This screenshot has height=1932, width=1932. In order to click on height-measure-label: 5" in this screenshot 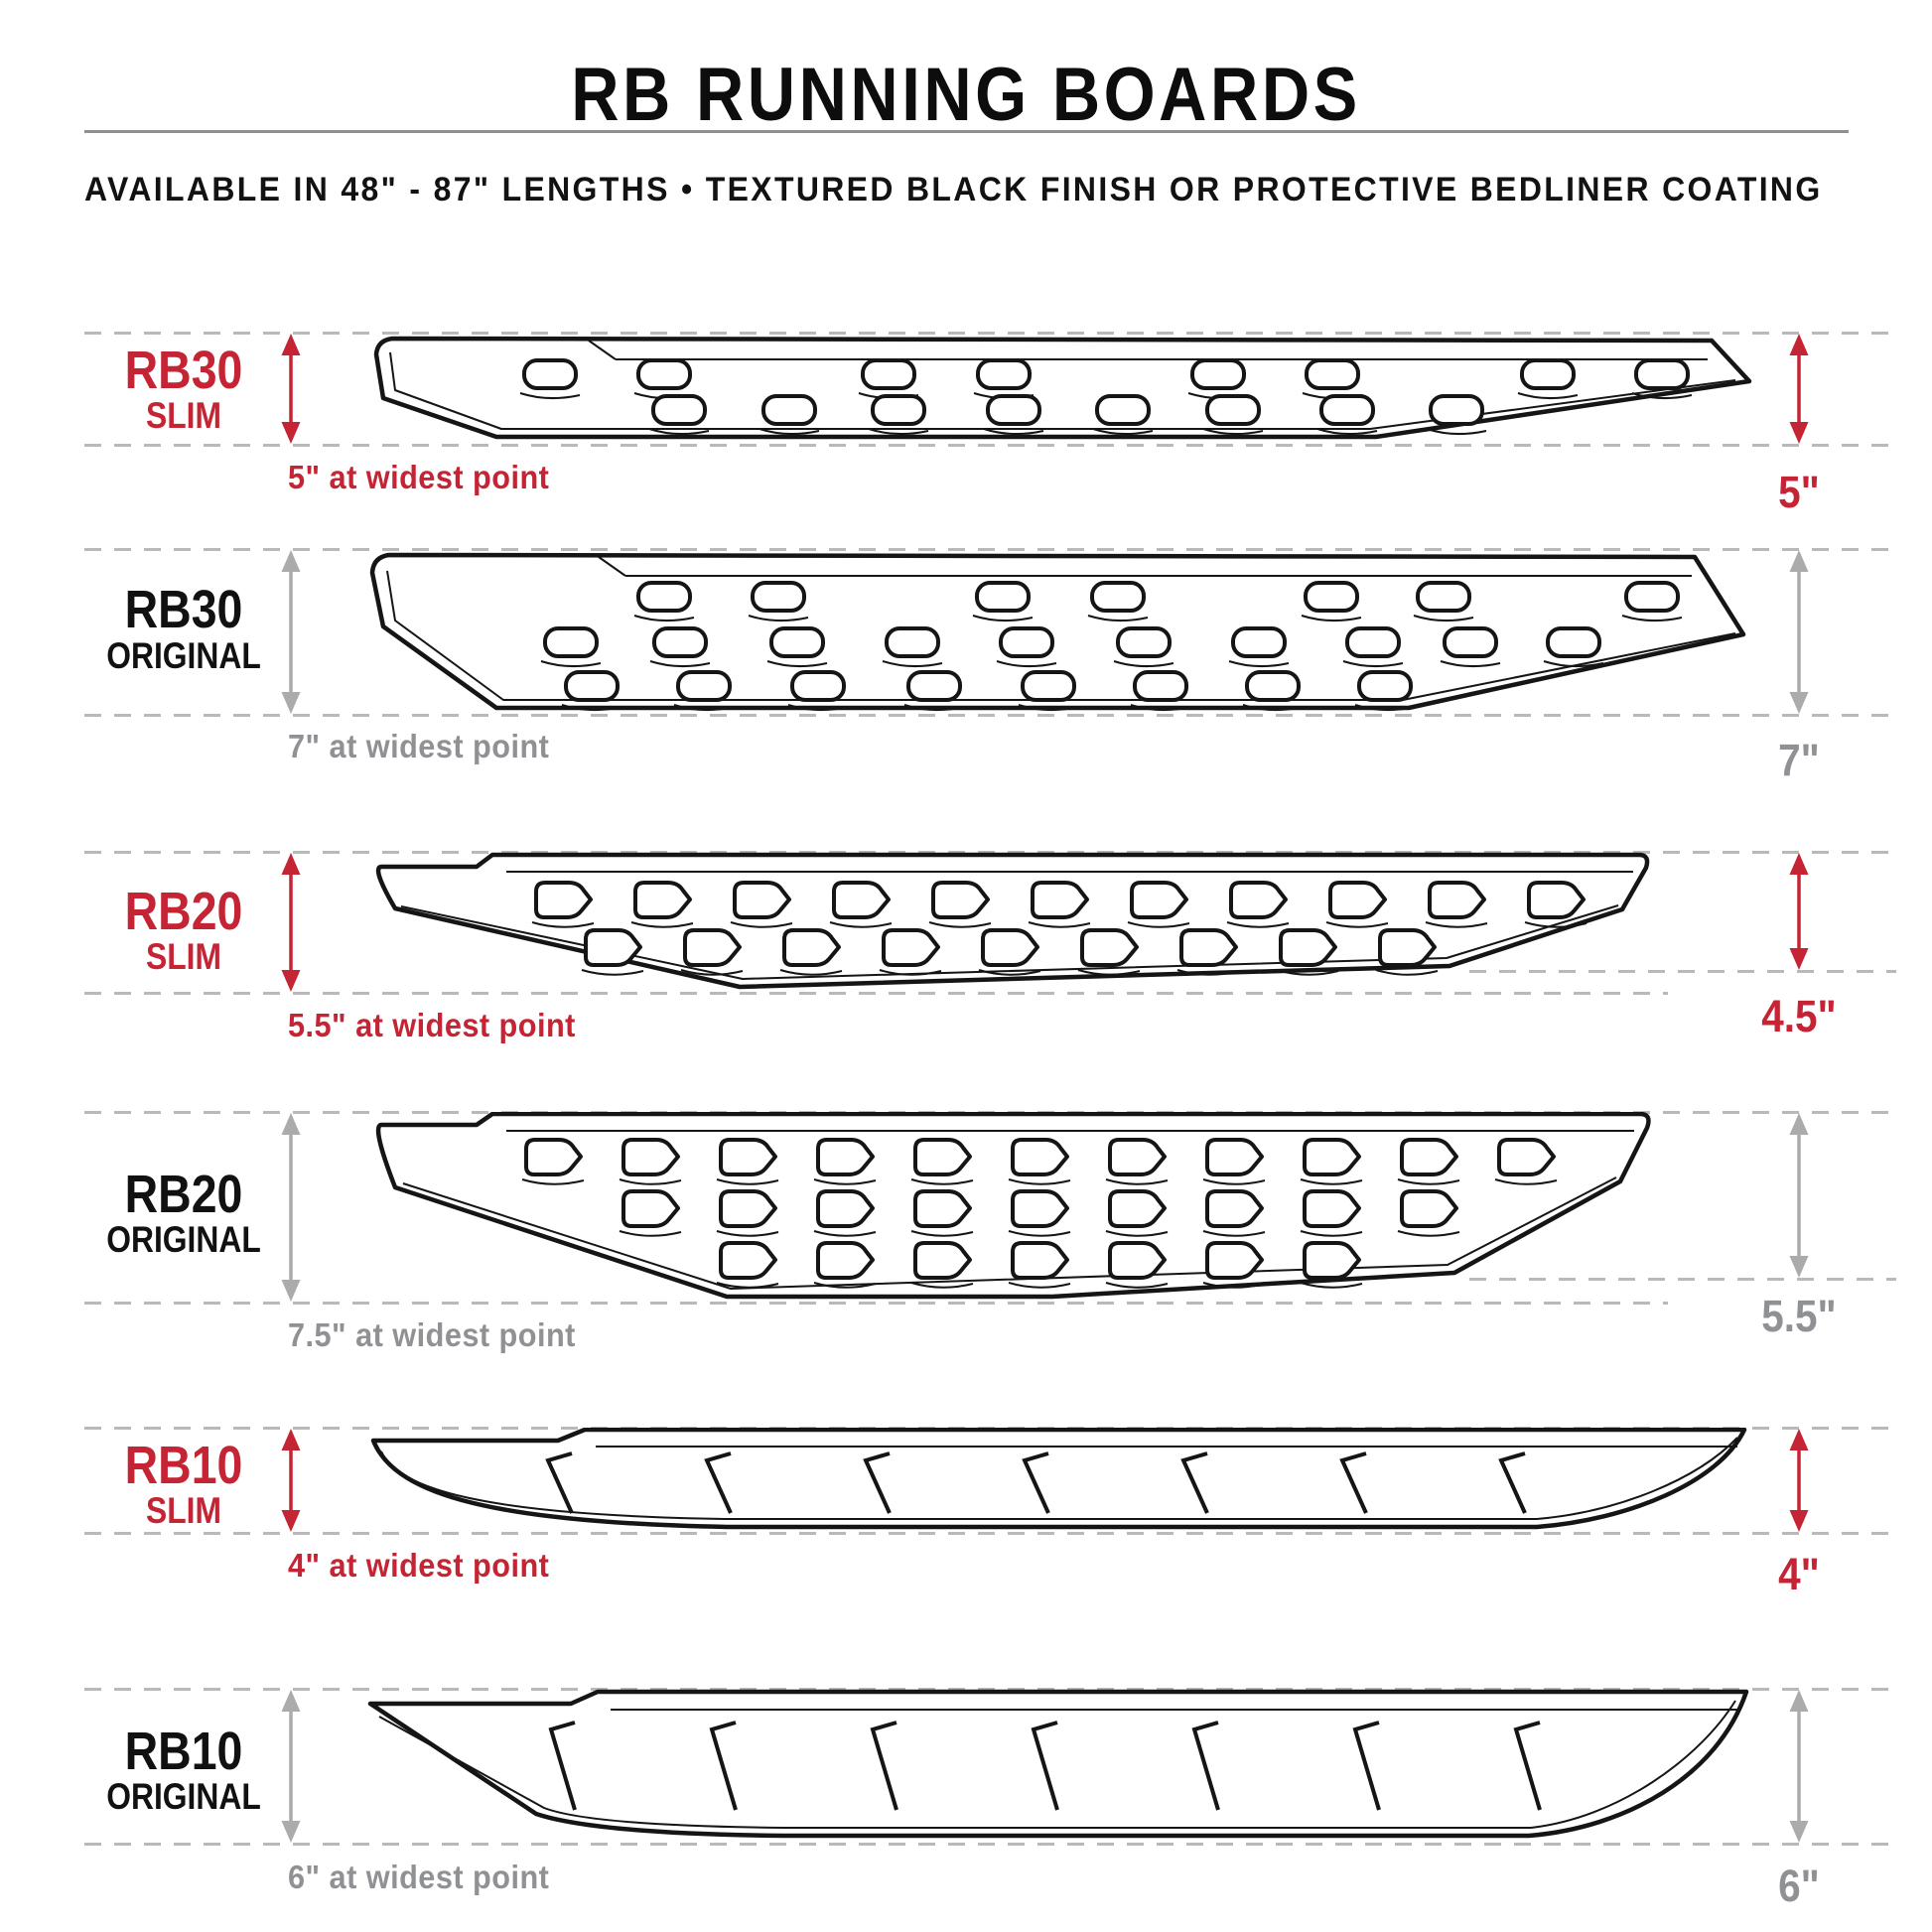, I will do `click(1799, 492)`.